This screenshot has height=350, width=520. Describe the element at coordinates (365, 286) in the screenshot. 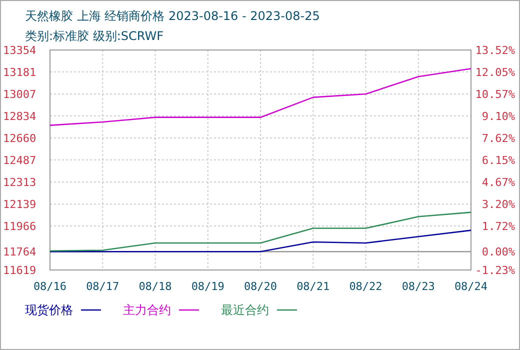

I see `x-tick-label: 08/22` at that location.